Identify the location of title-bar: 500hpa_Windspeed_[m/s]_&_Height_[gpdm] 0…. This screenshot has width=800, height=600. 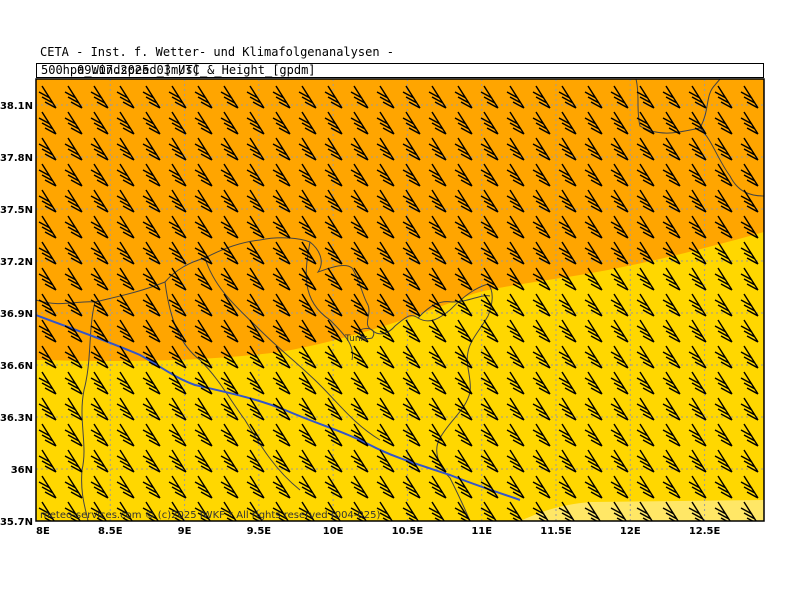
(400, 70).